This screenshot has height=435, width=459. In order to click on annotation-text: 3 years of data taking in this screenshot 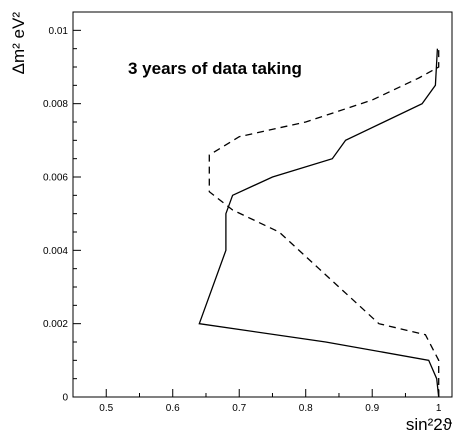, I will do `click(215, 68)`.